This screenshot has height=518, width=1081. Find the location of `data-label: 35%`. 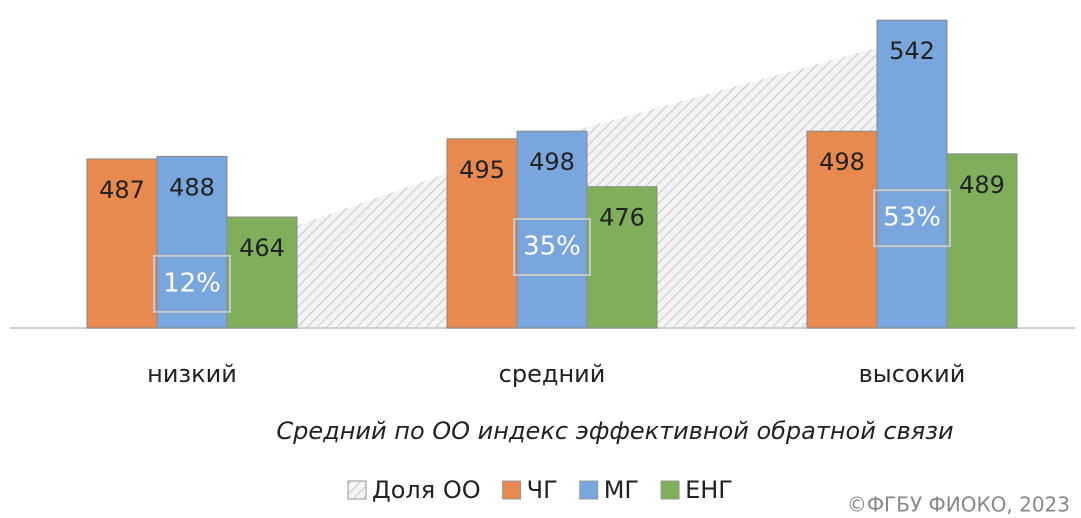

data-label: 35% is located at coordinates (552, 247).